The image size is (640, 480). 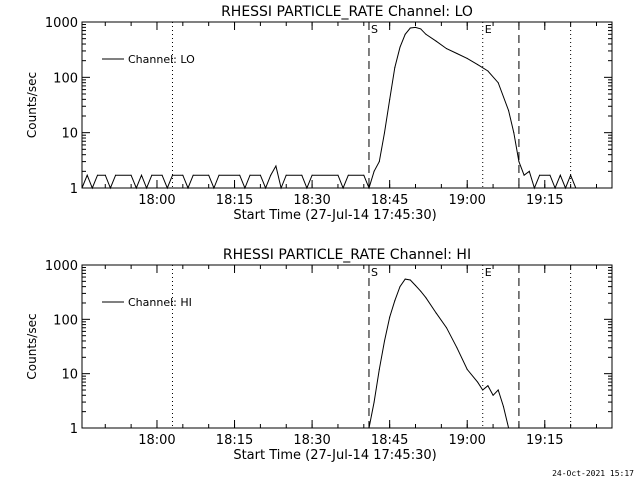 I want to click on legend-label: Channel: HI, so click(x=160, y=302).